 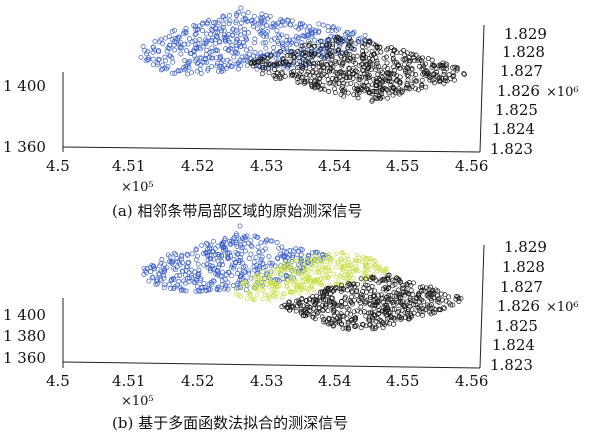 I want to click on chart-a-y-axis, so click(x=482, y=88).